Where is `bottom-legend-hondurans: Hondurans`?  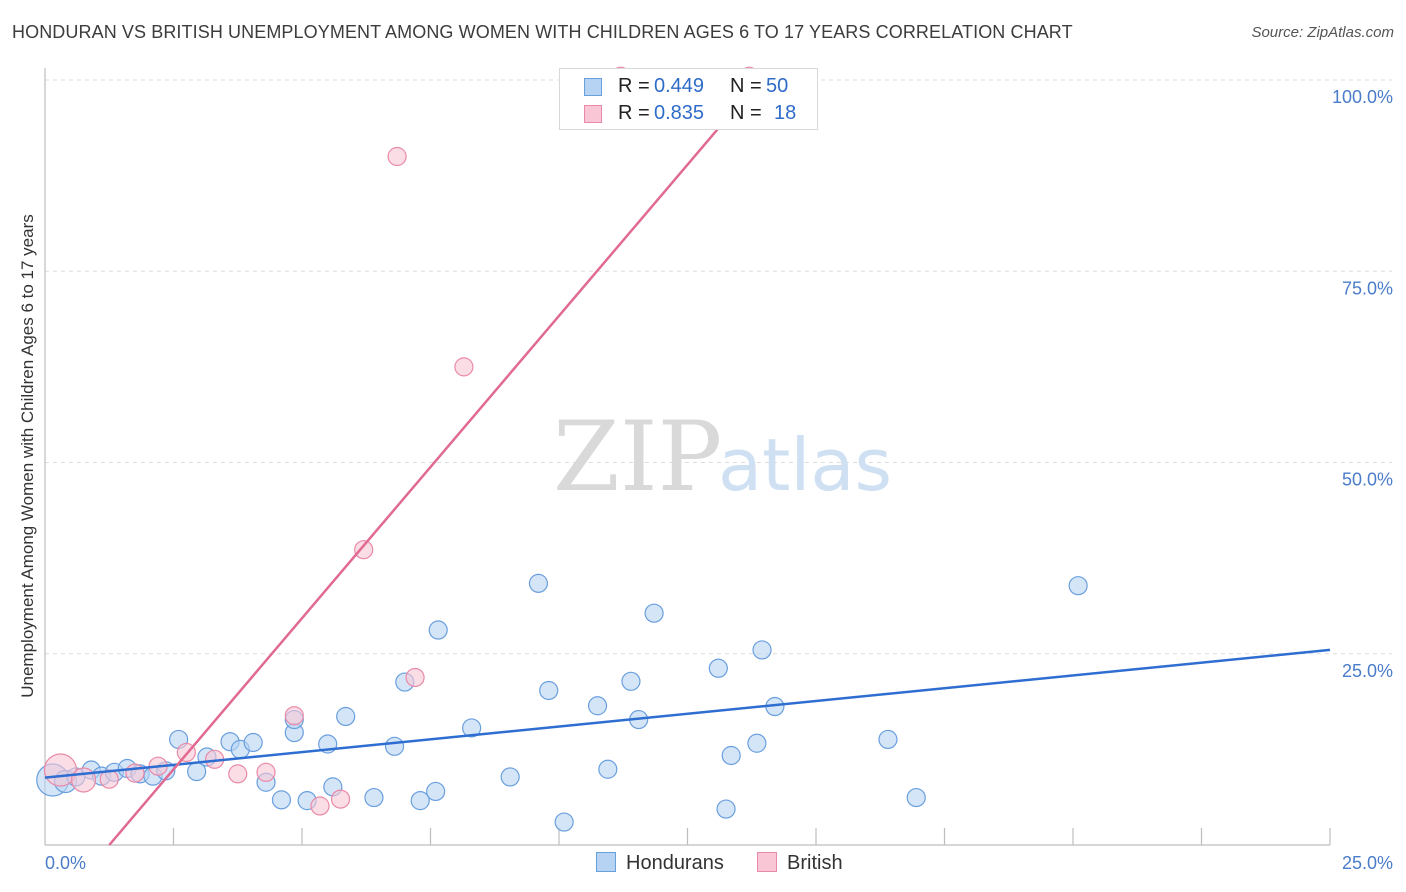 bottom-legend-hondurans: Hondurans is located at coordinates (660, 863).